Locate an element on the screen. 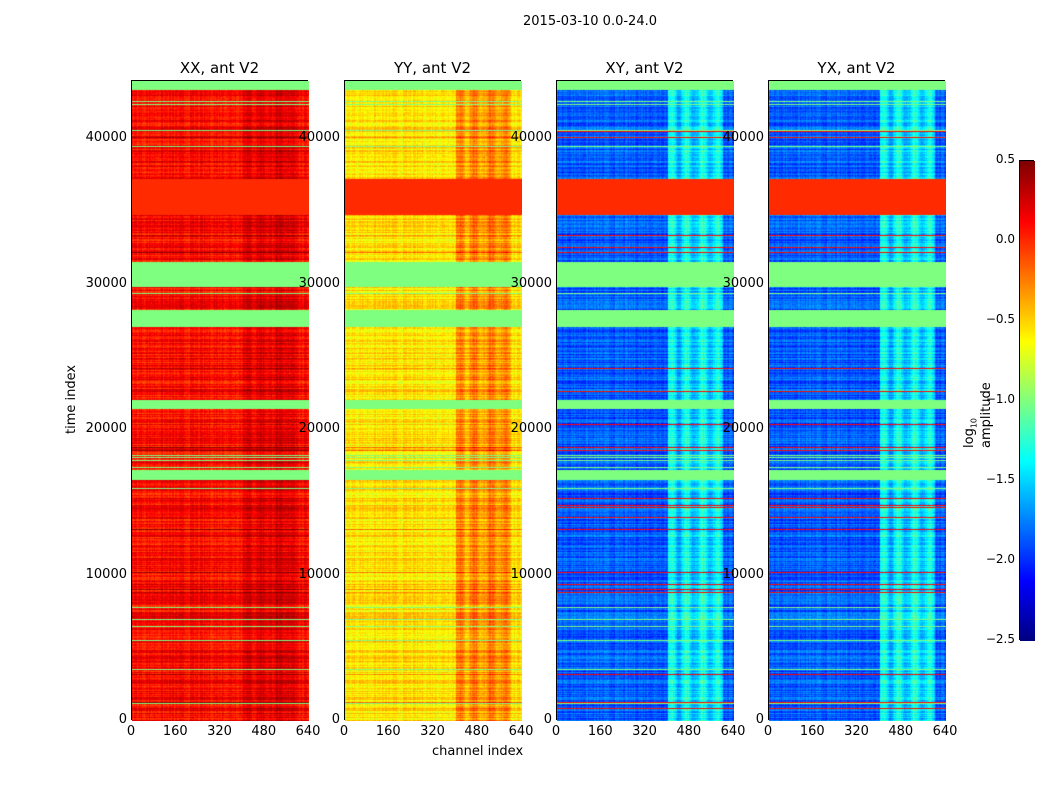  figure-title: 2015-03-10 0.0-24.0 is located at coordinates (590, 21).